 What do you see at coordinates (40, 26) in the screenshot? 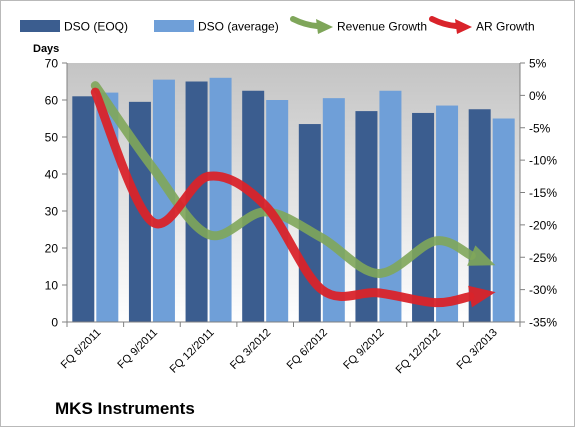
I see `legend-swatch-dso-eoq` at bounding box center [40, 26].